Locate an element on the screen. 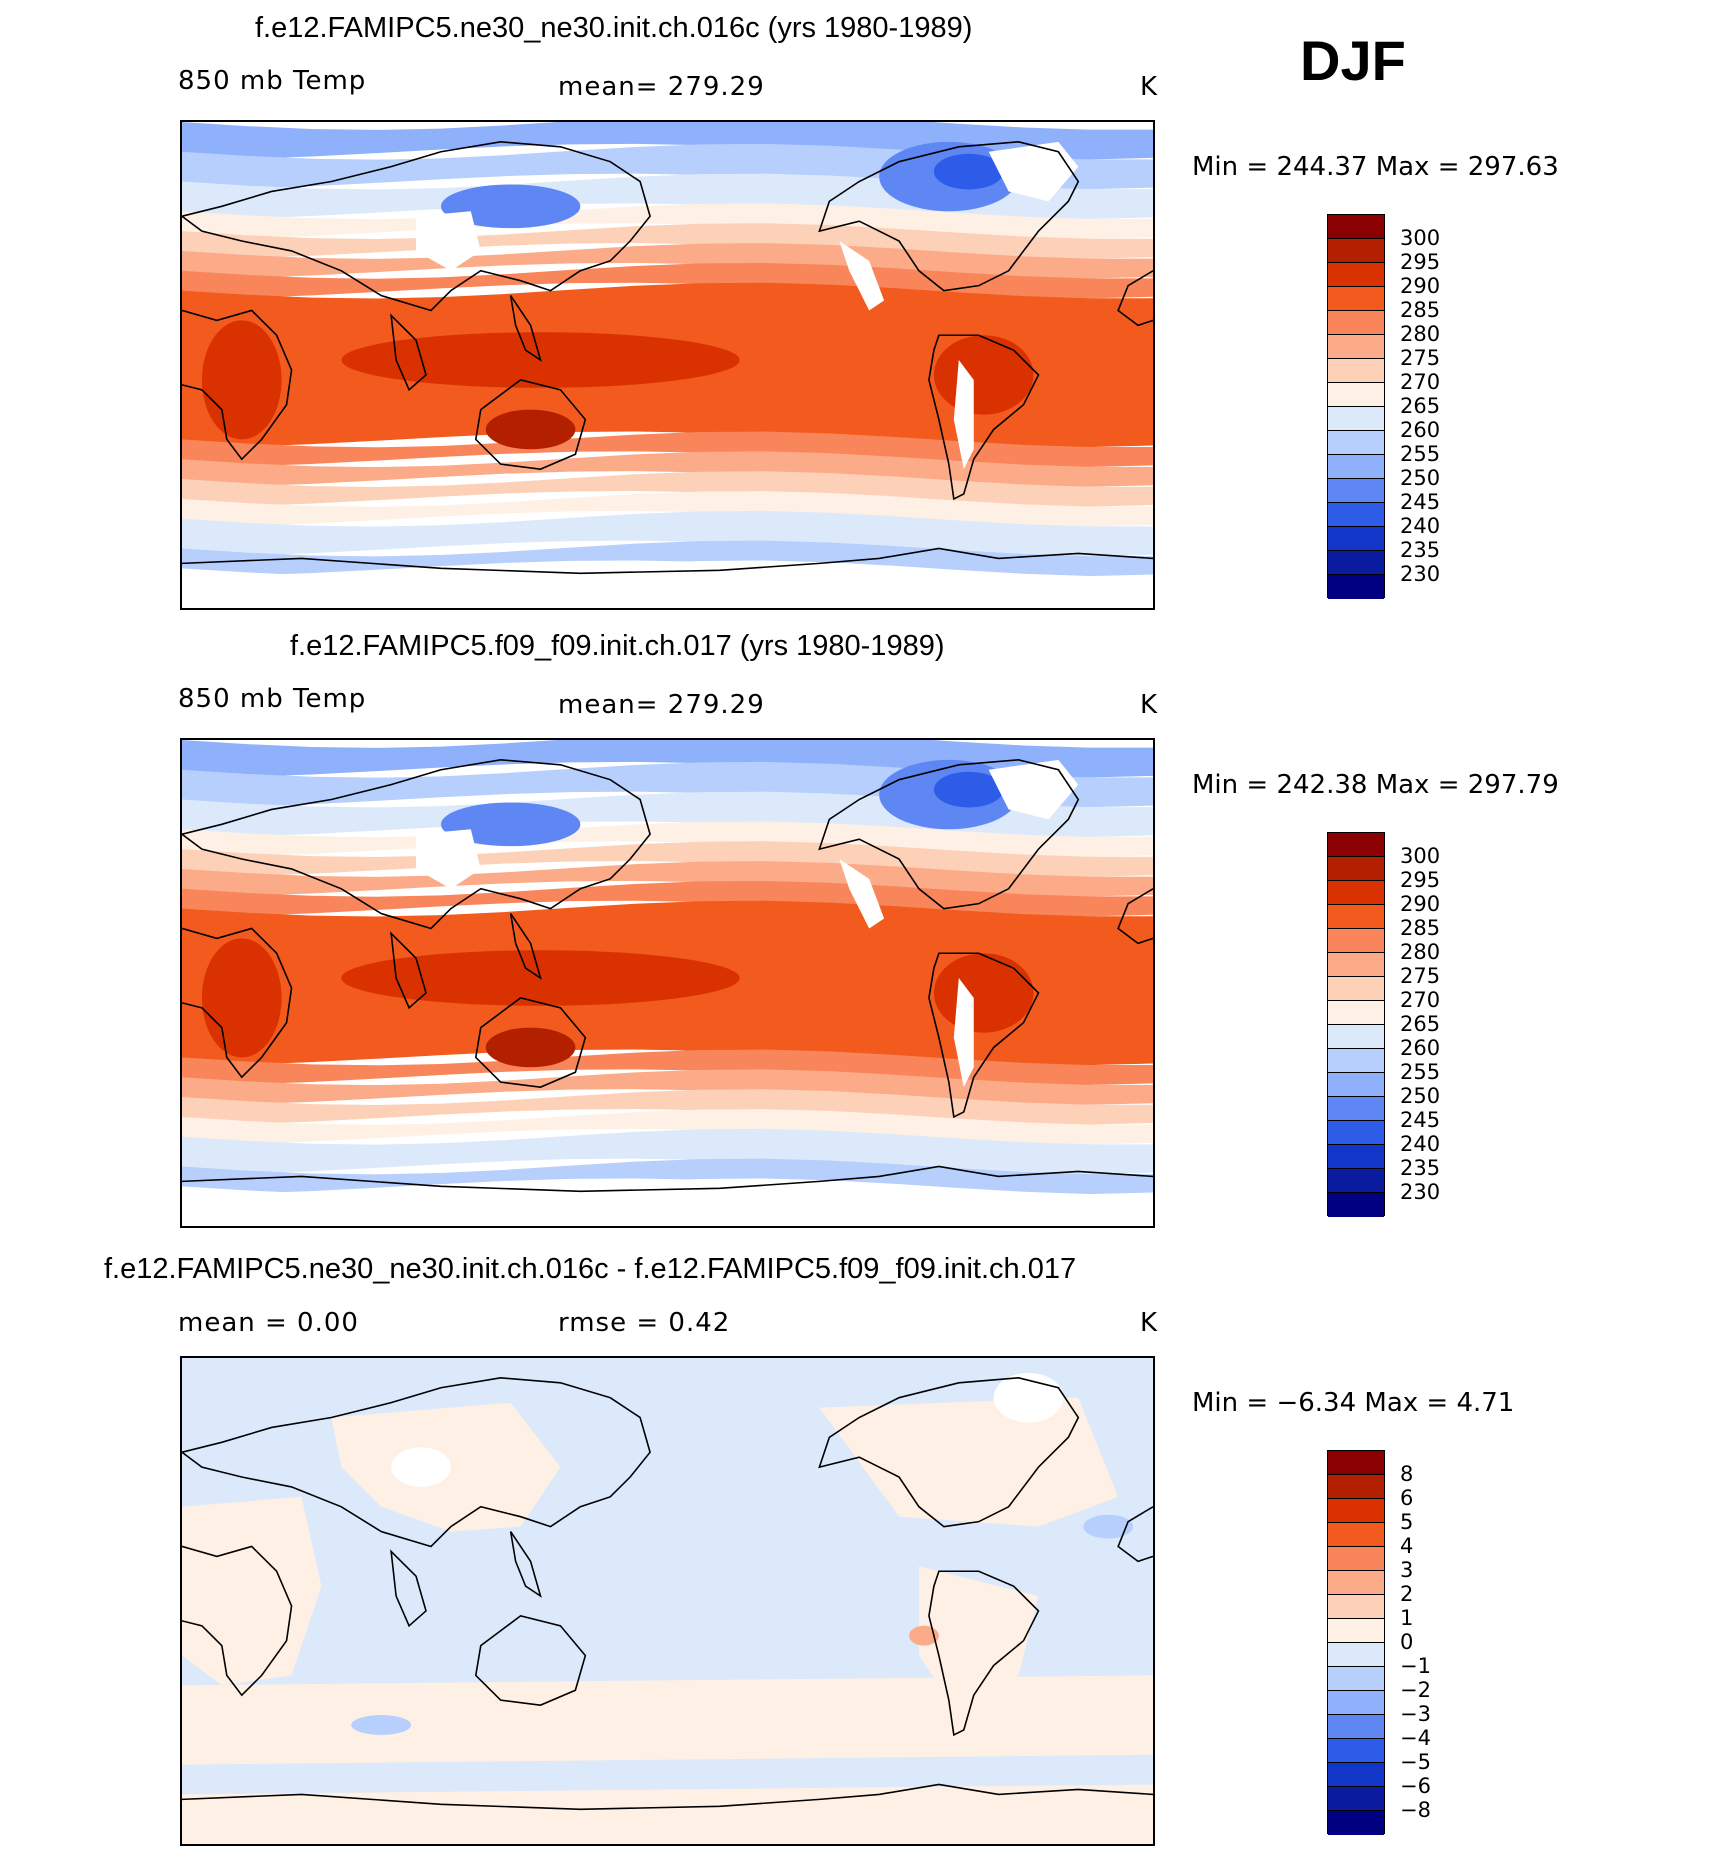 This screenshot has width=1710, height=1869. colorbar-tick-label: 265 is located at coordinates (1420, 1024).